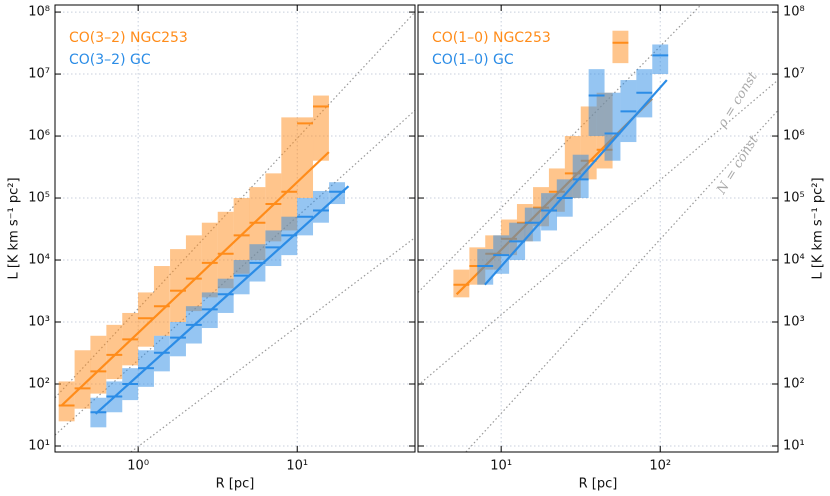 This screenshot has height=496, width=830. What do you see at coordinates (110, 60) in the screenshot?
I see `legend-entry: CO(3–2) GC` at bounding box center [110, 60].